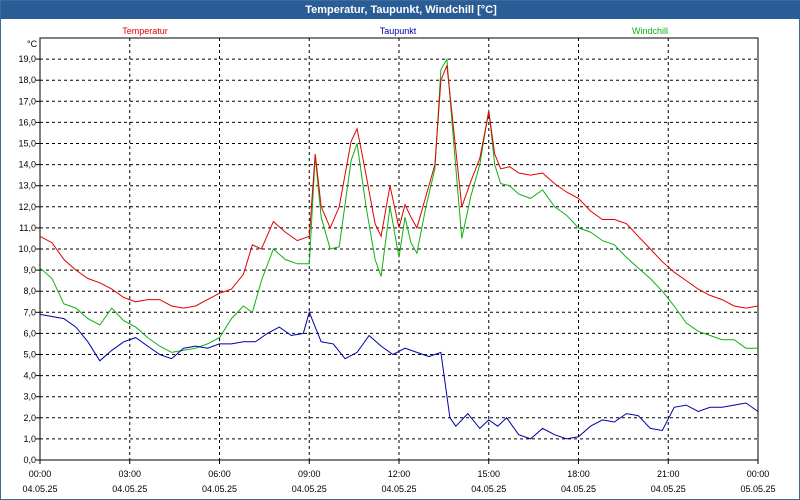  What do you see at coordinates (32, 44) in the screenshot?
I see `y-axis-label: °C` at bounding box center [32, 44].